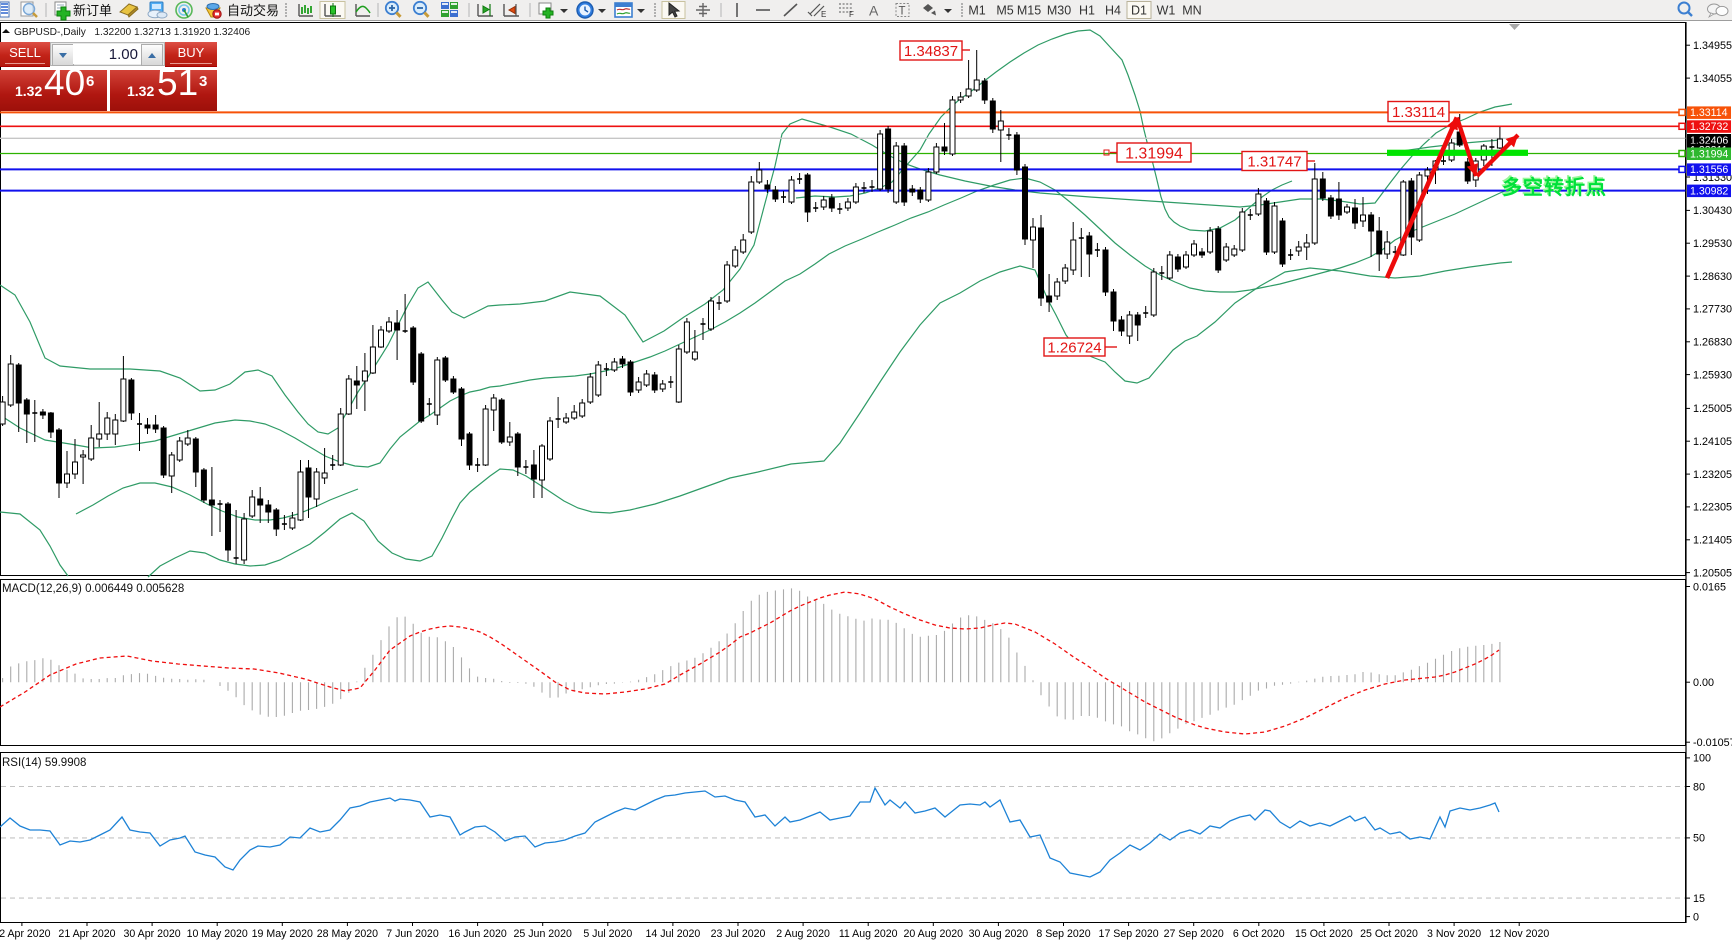 The image size is (1732, 940). I want to click on svg-text: 20 Aug 2020, so click(934, 934).